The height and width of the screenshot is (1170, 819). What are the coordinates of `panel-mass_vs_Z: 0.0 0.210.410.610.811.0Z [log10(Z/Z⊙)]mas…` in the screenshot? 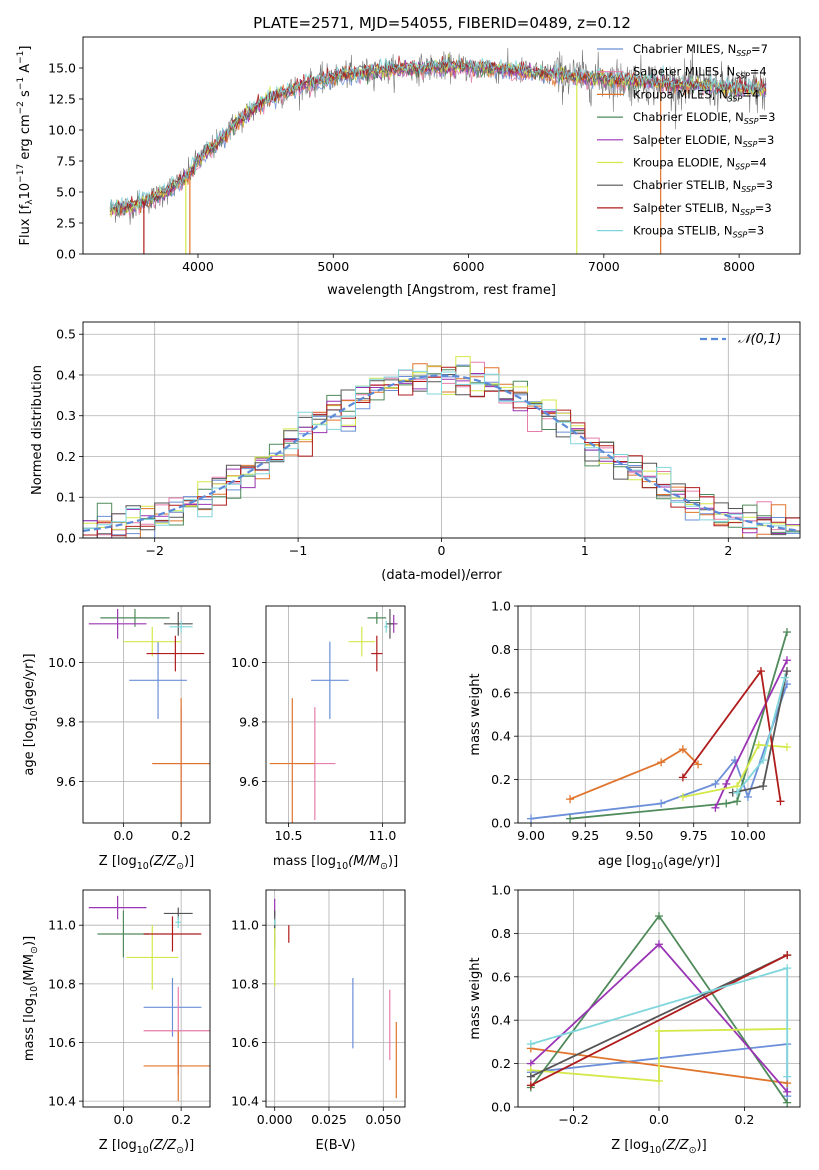 It's located at (116, 1022).